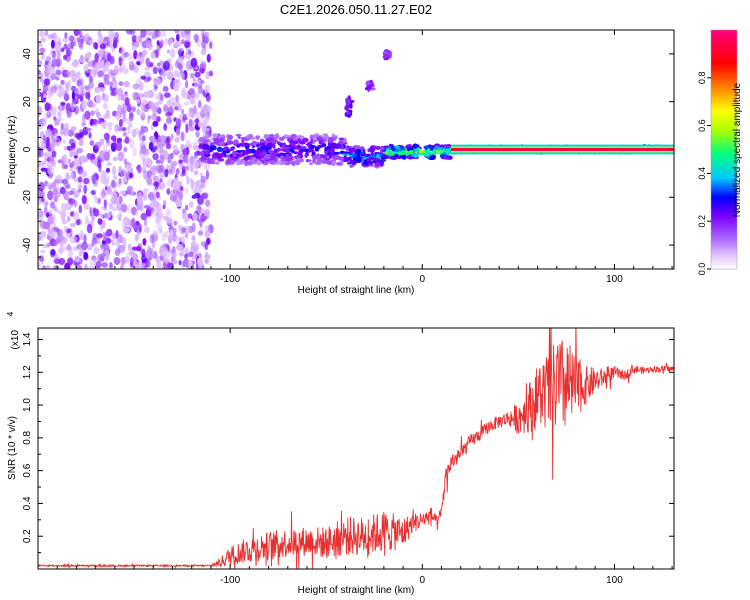  Describe the element at coordinates (614, 279) in the screenshot. I see `spectrogram-x-tick-label: 100` at that location.